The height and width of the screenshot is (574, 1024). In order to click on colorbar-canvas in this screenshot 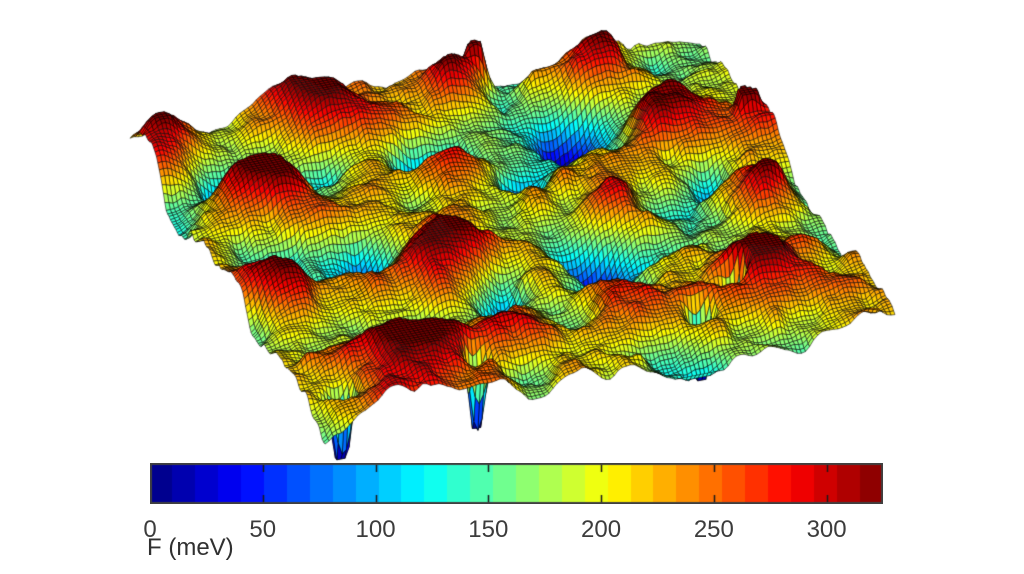, I will do `click(516, 483)`.